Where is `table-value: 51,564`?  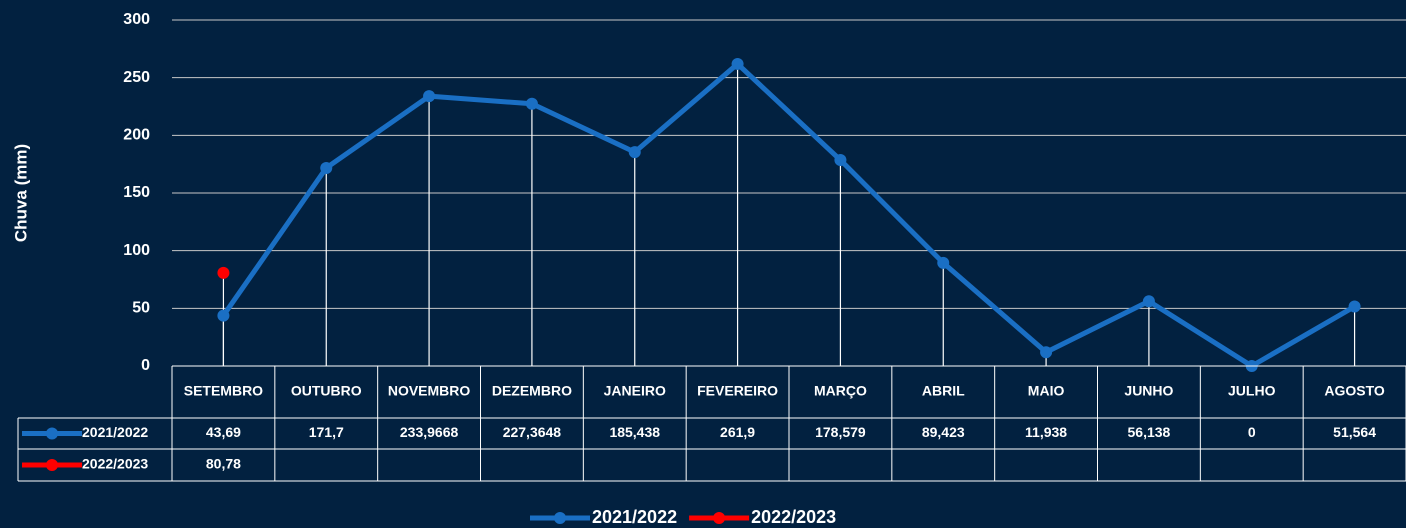 table-value: 51,564 is located at coordinates (1354, 432).